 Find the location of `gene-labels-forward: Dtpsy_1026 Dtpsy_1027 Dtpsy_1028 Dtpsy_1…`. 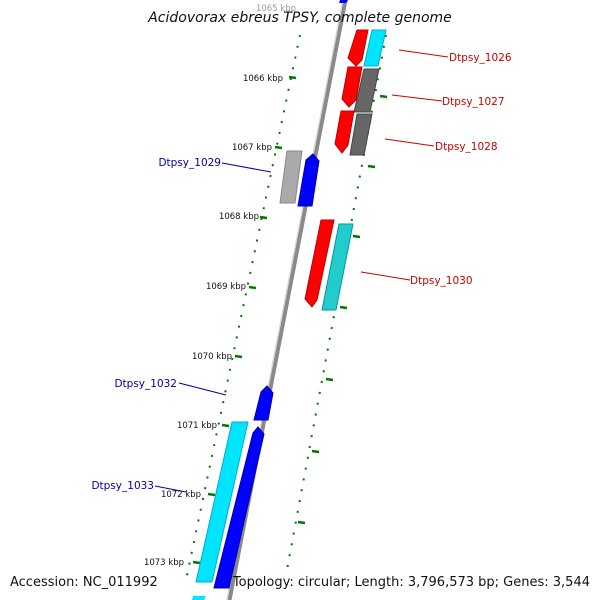

gene-labels-forward: Dtpsy_1026 Dtpsy_1027 Dtpsy_1028 Dtpsy_1… is located at coordinates (461, 169).